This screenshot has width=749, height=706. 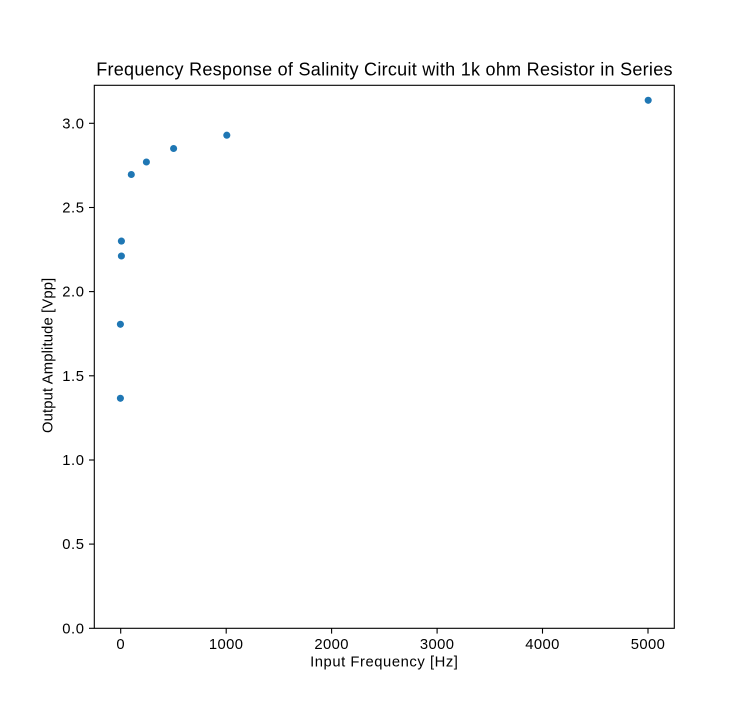 What do you see at coordinates (73, 629) in the screenshot?
I see `svg-text: 0.0` at bounding box center [73, 629].